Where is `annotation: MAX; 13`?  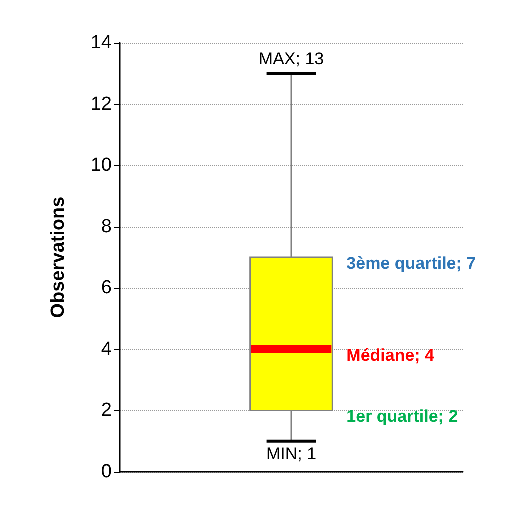 annotation: MAX; 13 is located at coordinates (291, 59).